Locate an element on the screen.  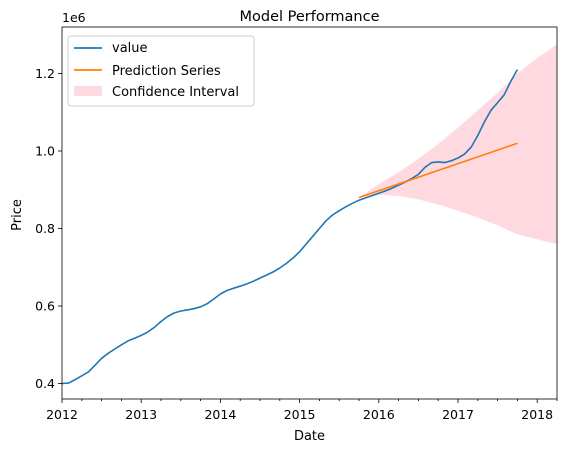
x-tick-label: 2017 is located at coordinates (458, 414).